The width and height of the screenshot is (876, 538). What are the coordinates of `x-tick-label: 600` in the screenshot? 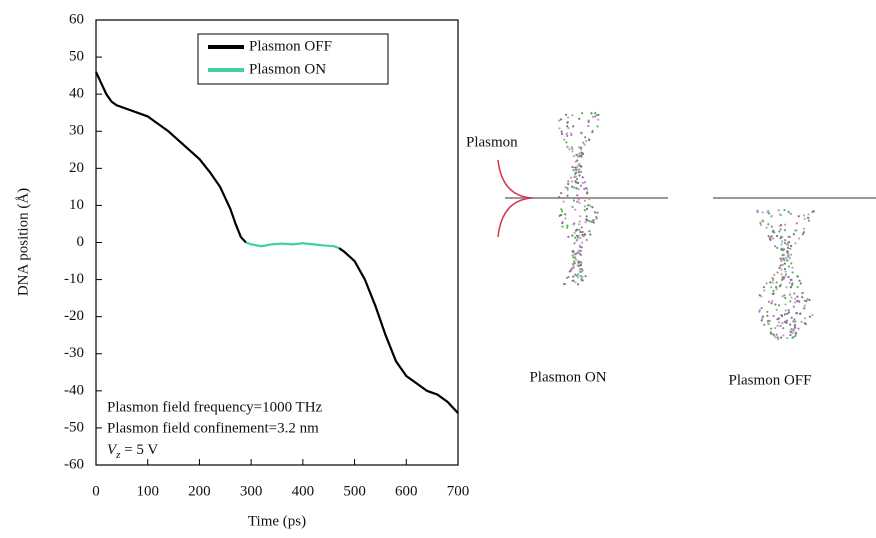 It's located at (406, 491).